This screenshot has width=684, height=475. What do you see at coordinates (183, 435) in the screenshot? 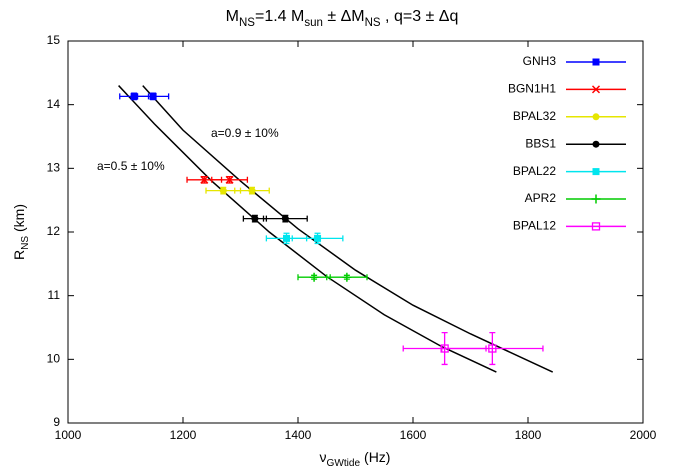
I see `x-tick-label: 1200` at bounding box center [183, 435].